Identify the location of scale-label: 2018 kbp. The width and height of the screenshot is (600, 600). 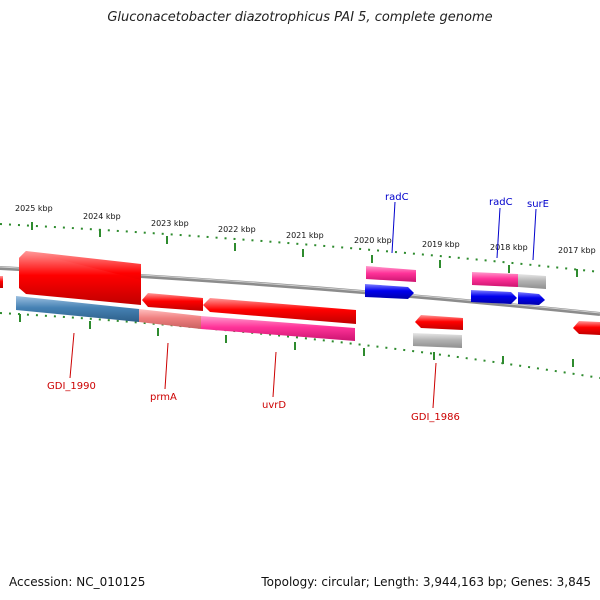
(509, 247).